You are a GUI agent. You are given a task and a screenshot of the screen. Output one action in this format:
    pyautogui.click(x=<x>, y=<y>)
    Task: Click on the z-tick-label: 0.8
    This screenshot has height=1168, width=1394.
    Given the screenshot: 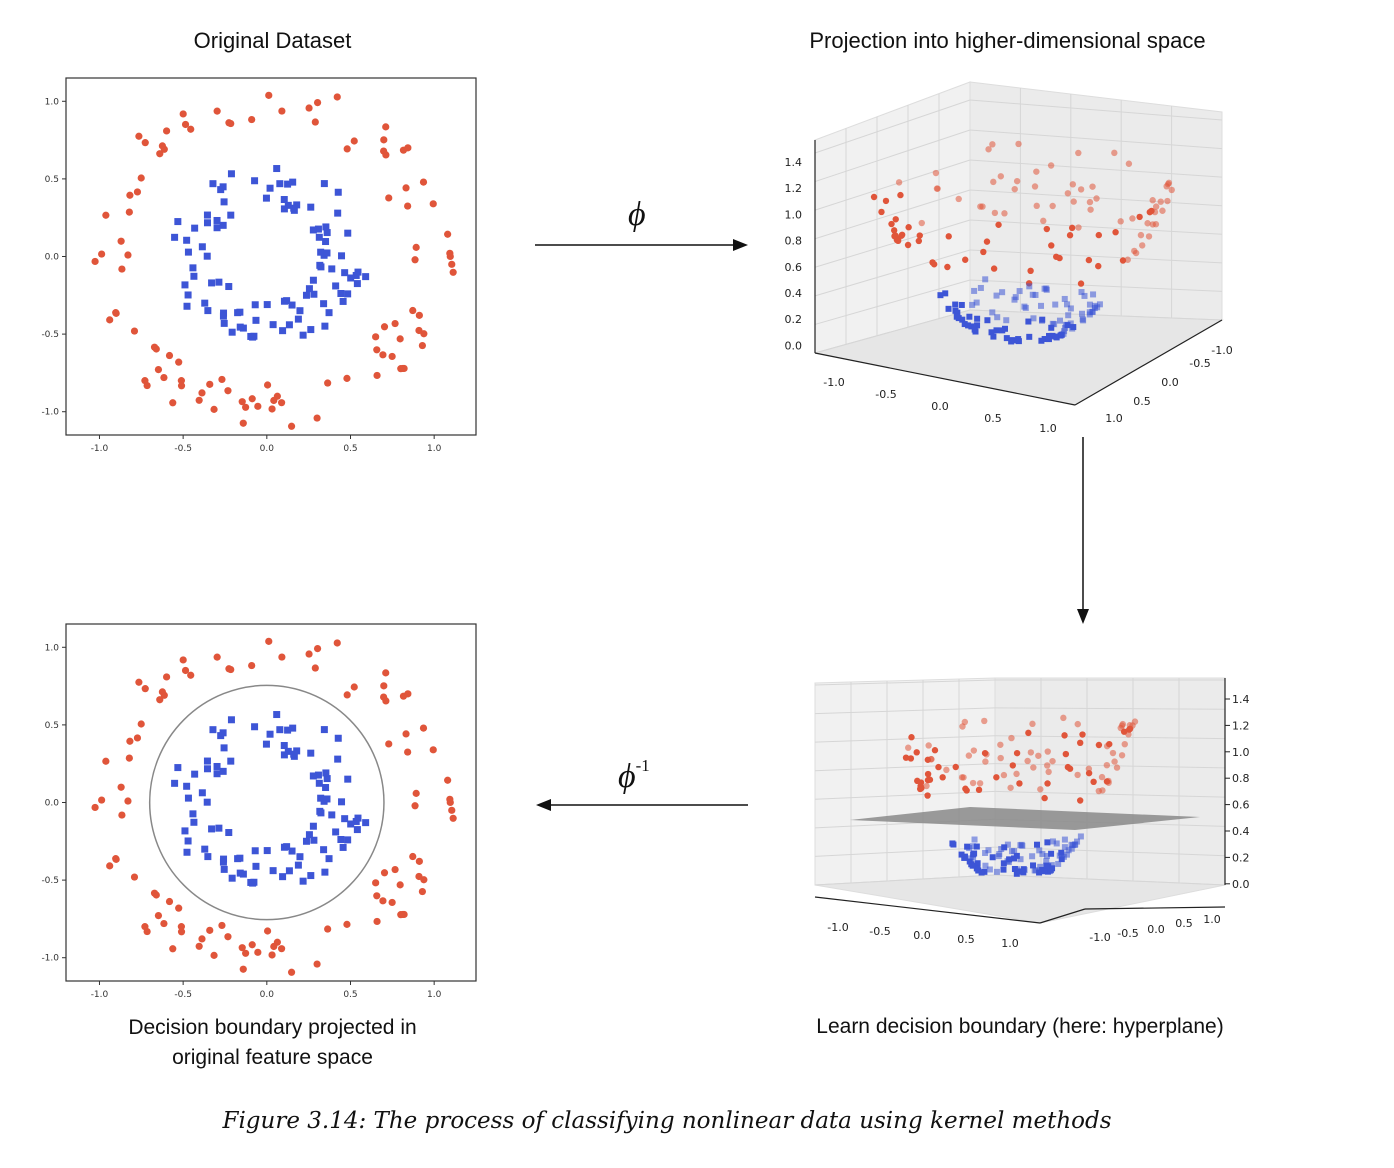 What is the action you would take?
    pyautogui.click(x=1241, y=778)
    